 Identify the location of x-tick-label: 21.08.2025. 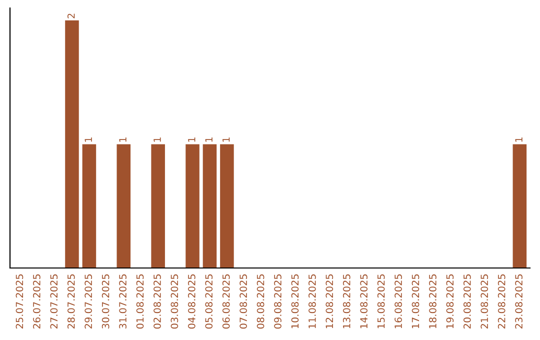
(484, 301).